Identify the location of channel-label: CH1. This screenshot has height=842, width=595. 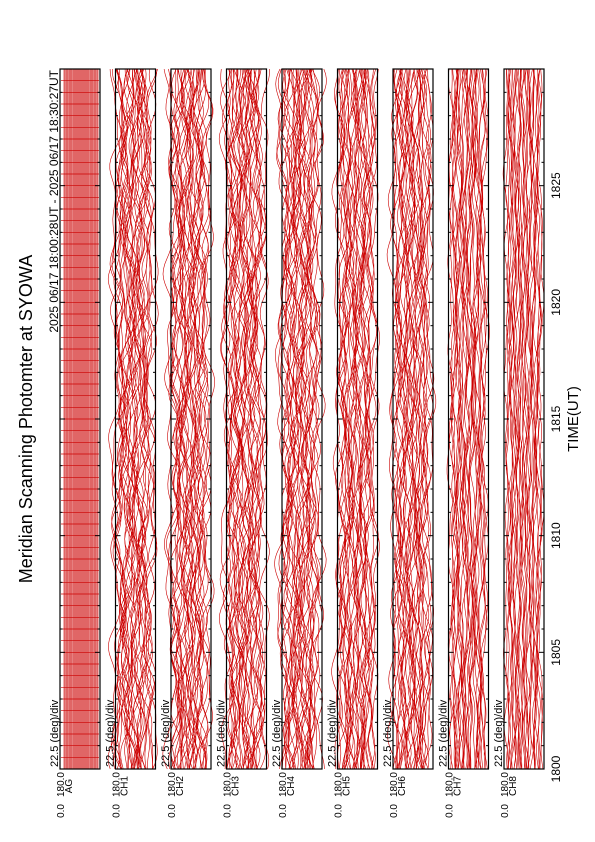
(125, 786).